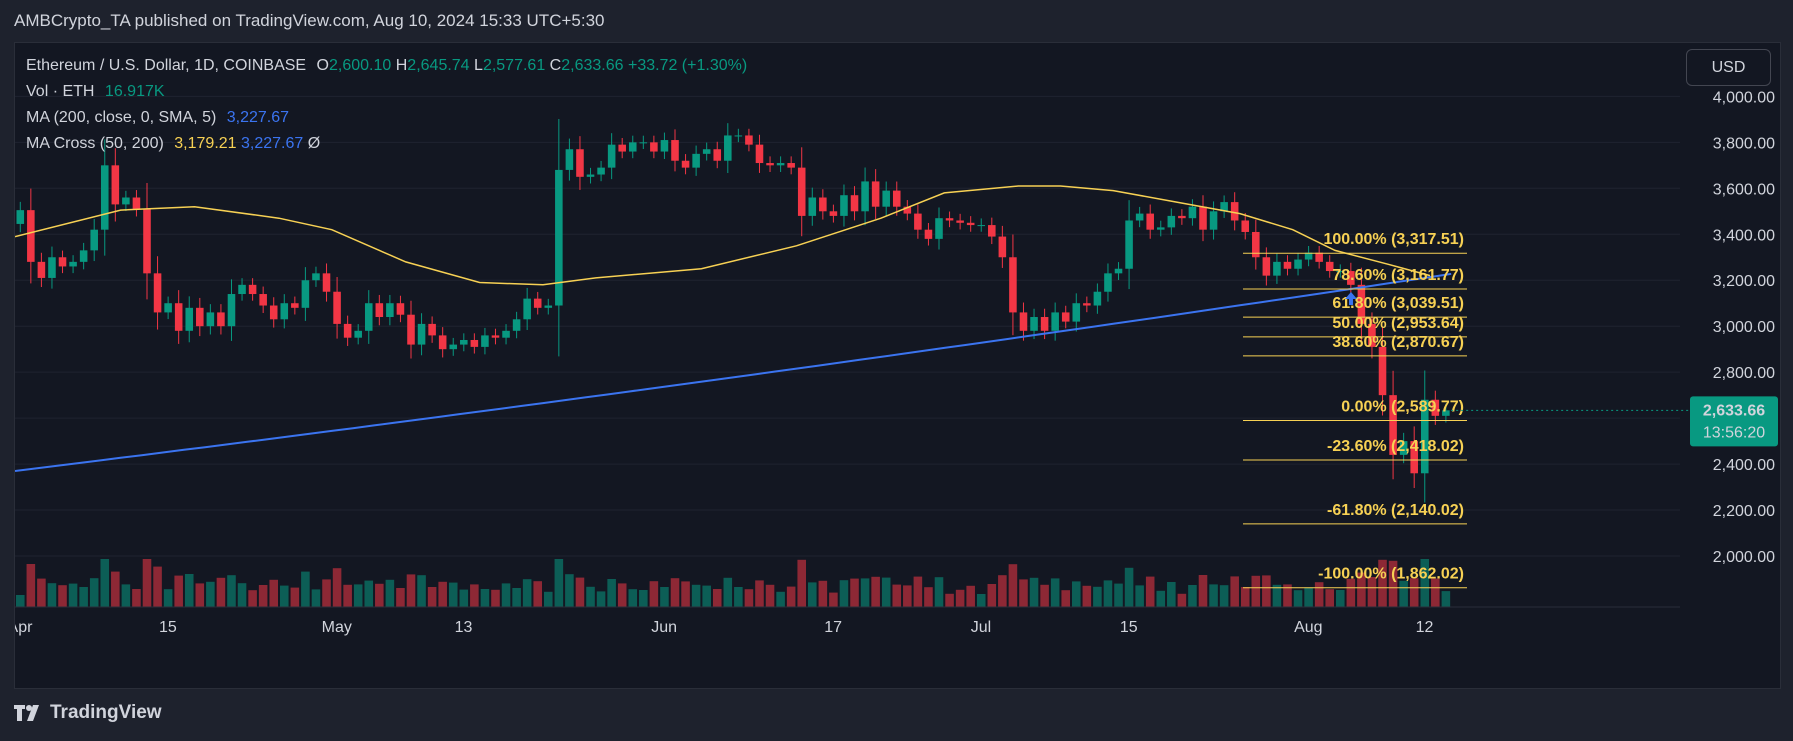 This screenshot has height=741, width=1793. What do you see at coordinates (1744, 557) in the screenshot?
I see `y-tick-label: 2,000.00` at bounding box center [1744, 557].